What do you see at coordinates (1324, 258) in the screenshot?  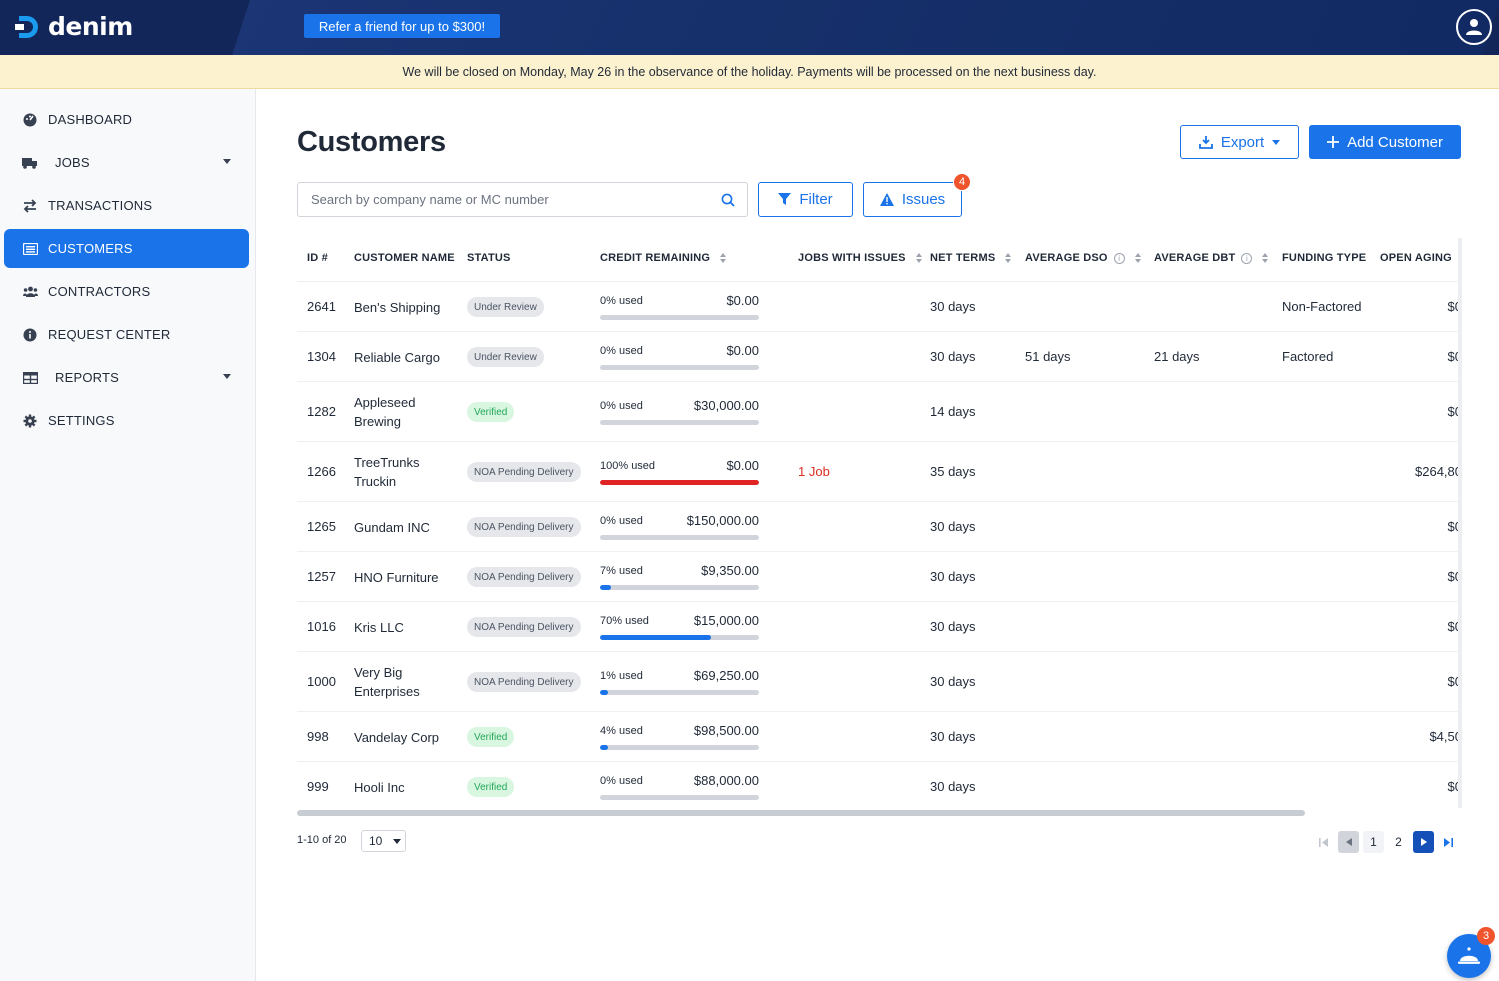 I see `column-header-funding: FUNDING TYPE` at bounding box center [1324, 258].